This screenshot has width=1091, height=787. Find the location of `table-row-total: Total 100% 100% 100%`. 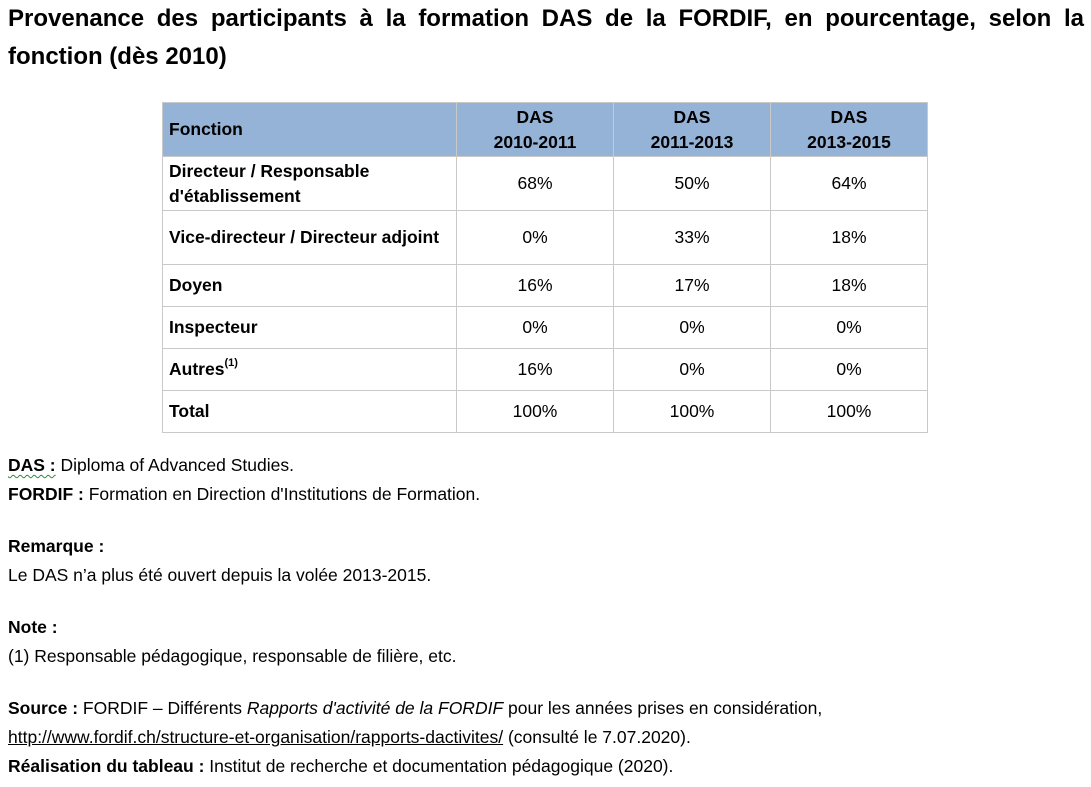

table-row-total: Total 100% 100% 100% is located at coordinates (545, 411).